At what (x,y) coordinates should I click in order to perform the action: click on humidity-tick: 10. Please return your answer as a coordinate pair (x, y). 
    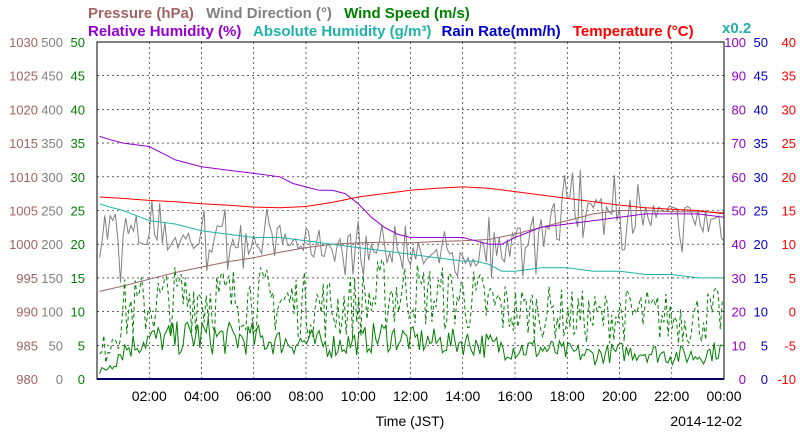
    Looking at the image, I should click on (739, 345).